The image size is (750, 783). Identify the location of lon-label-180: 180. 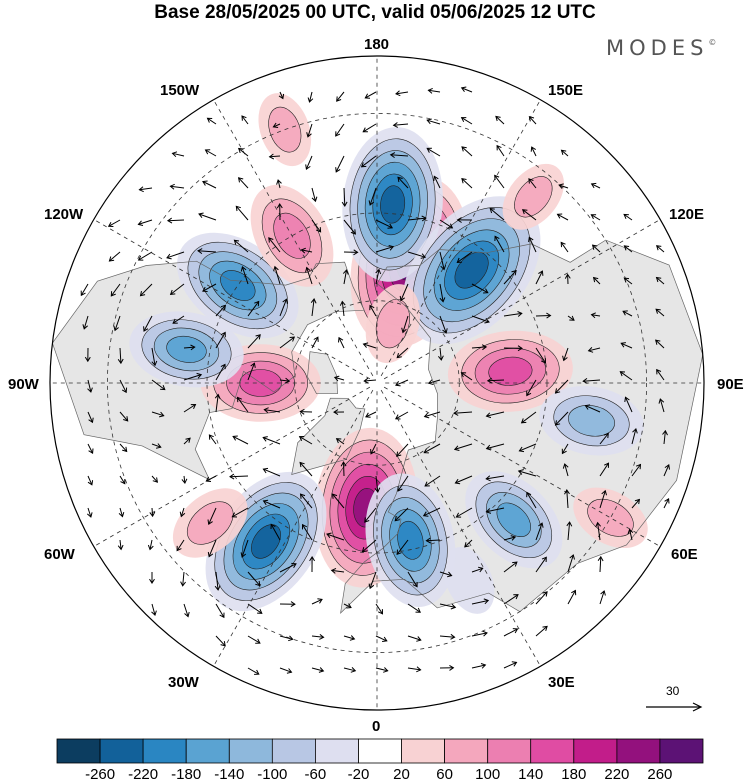
(377, 44).